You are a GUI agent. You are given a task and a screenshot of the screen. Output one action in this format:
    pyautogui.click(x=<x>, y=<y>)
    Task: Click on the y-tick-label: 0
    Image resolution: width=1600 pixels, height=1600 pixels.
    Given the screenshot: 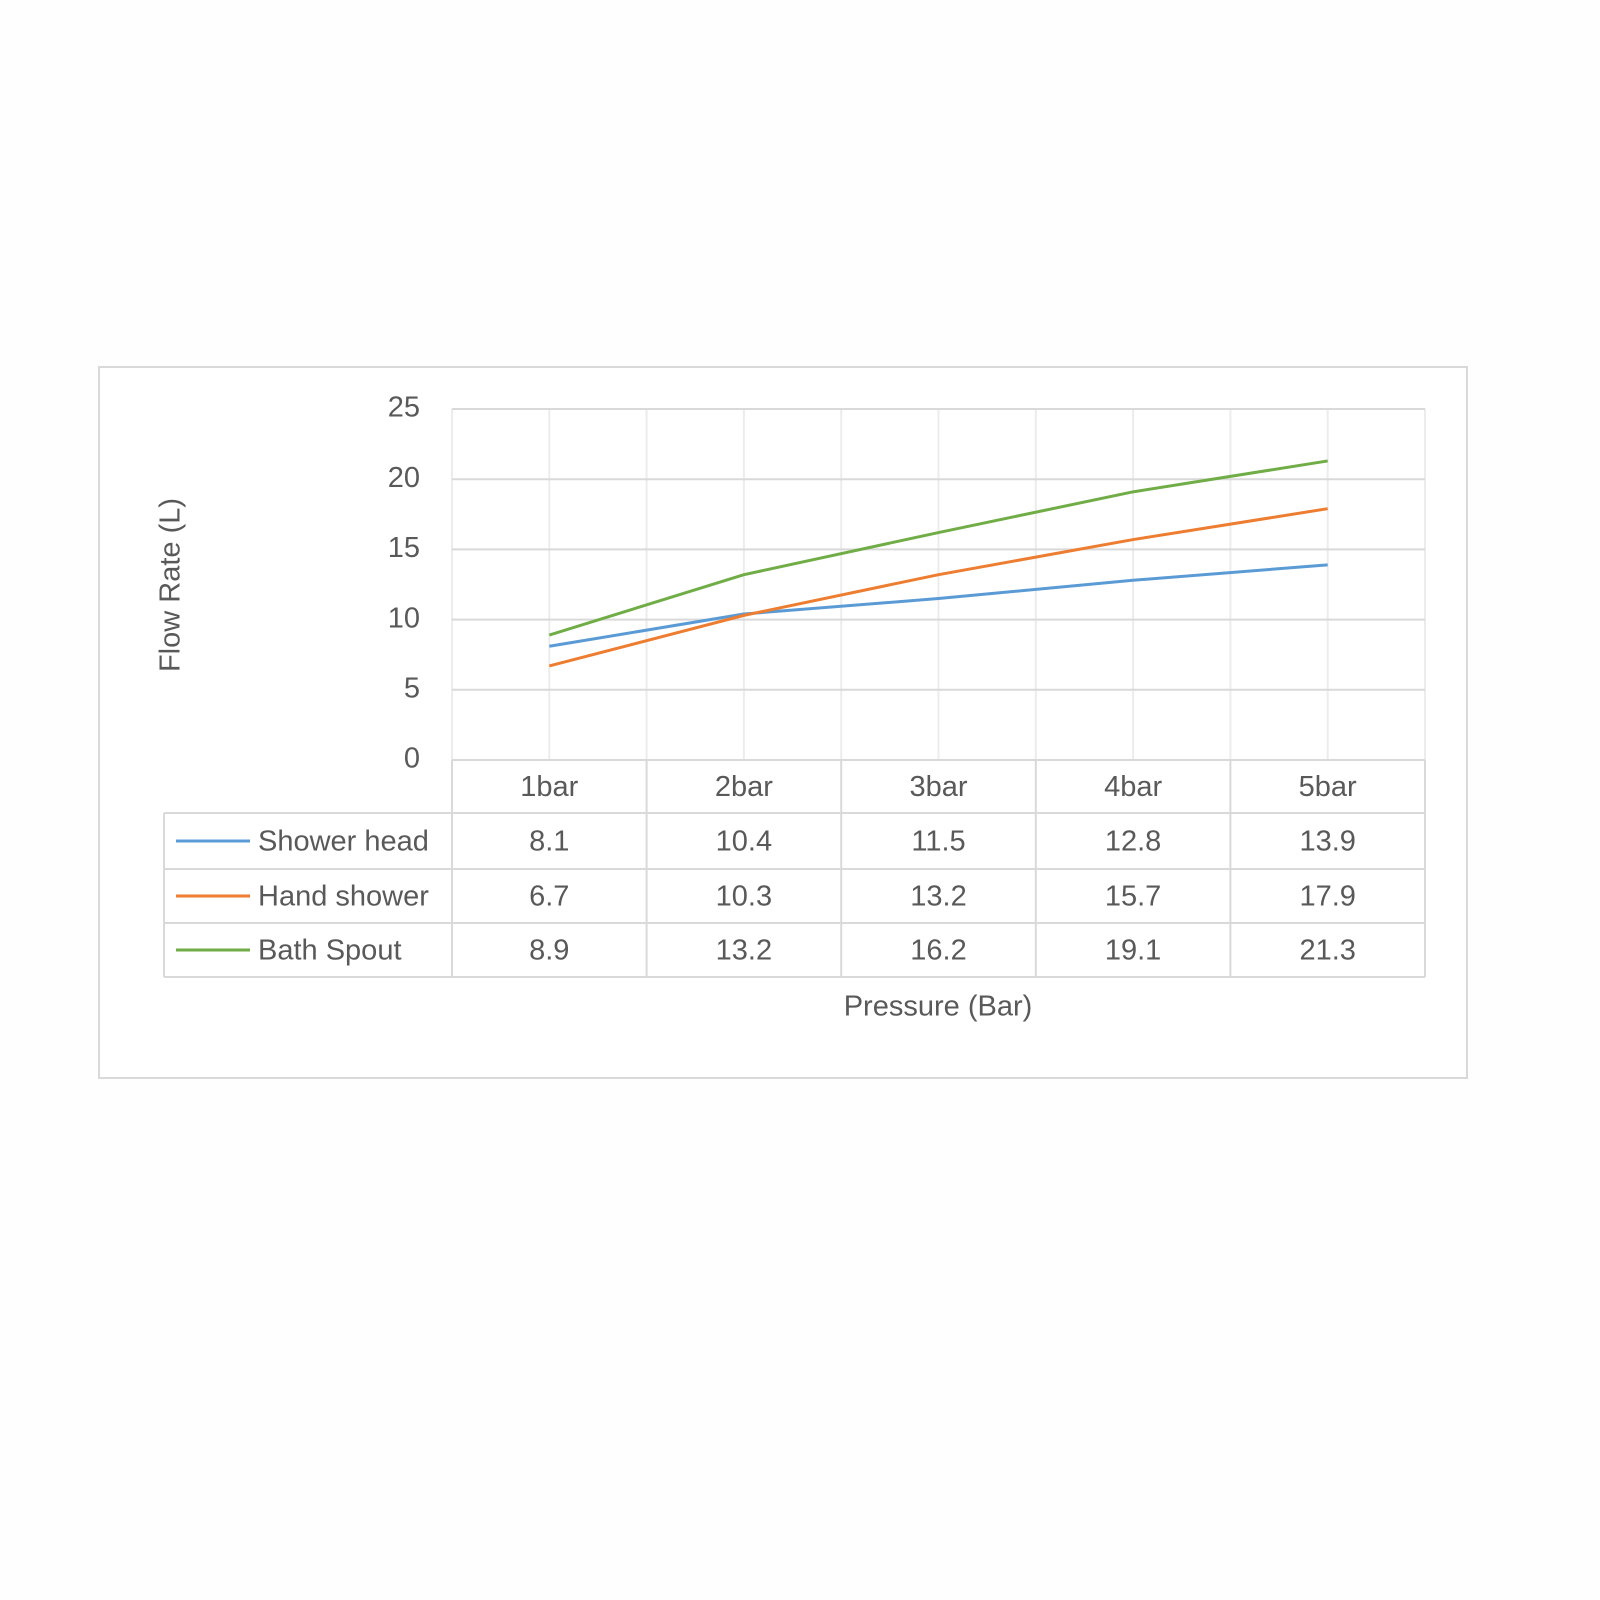 What is the action you would take?
    pyautogui.click(x=412, y=759)
    